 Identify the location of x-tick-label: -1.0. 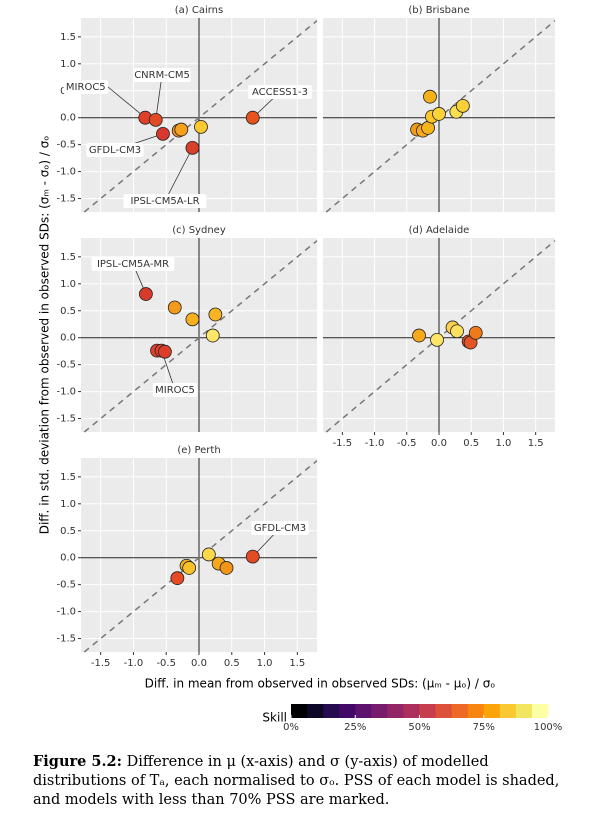
(134, 663).